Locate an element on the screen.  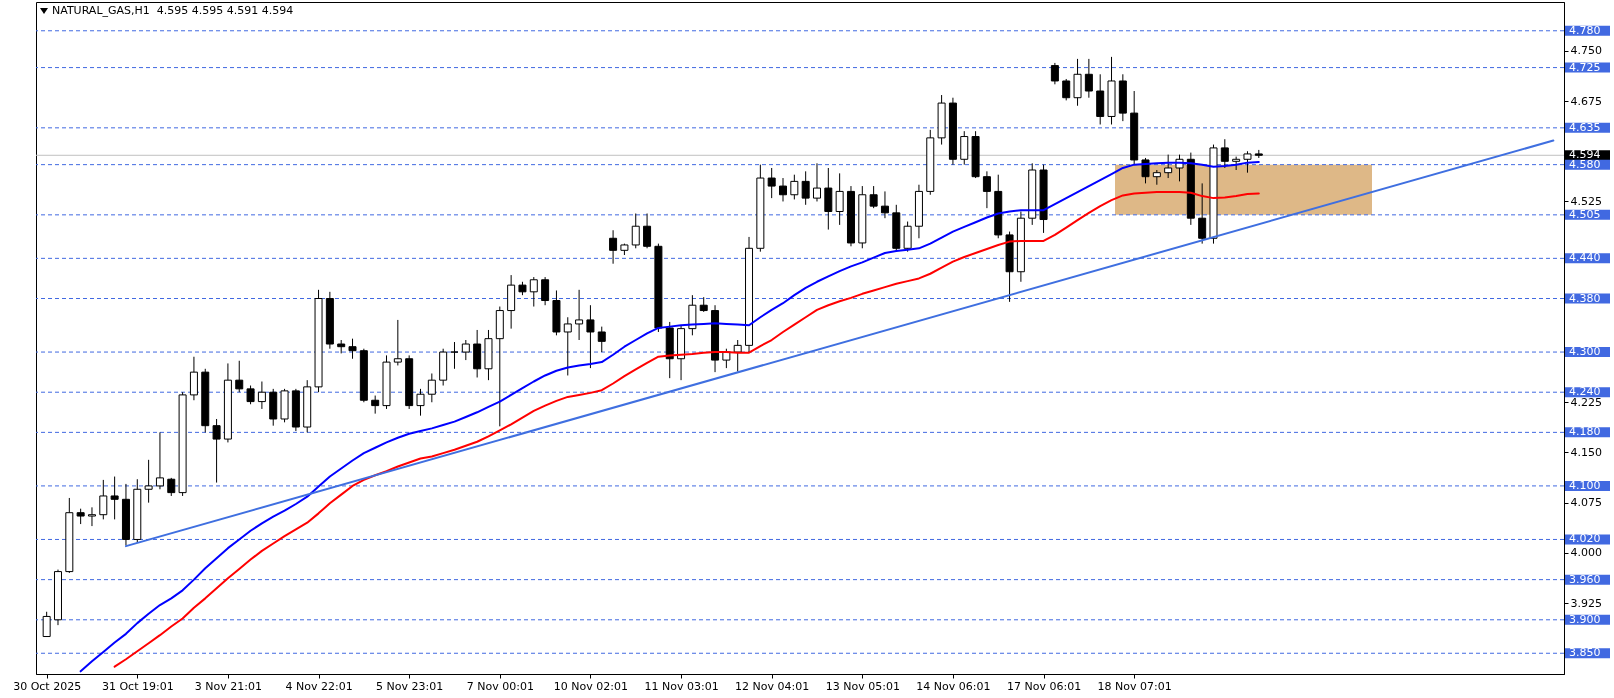
ref-line-label: 4.440 is located at coordinates (1585, 258).